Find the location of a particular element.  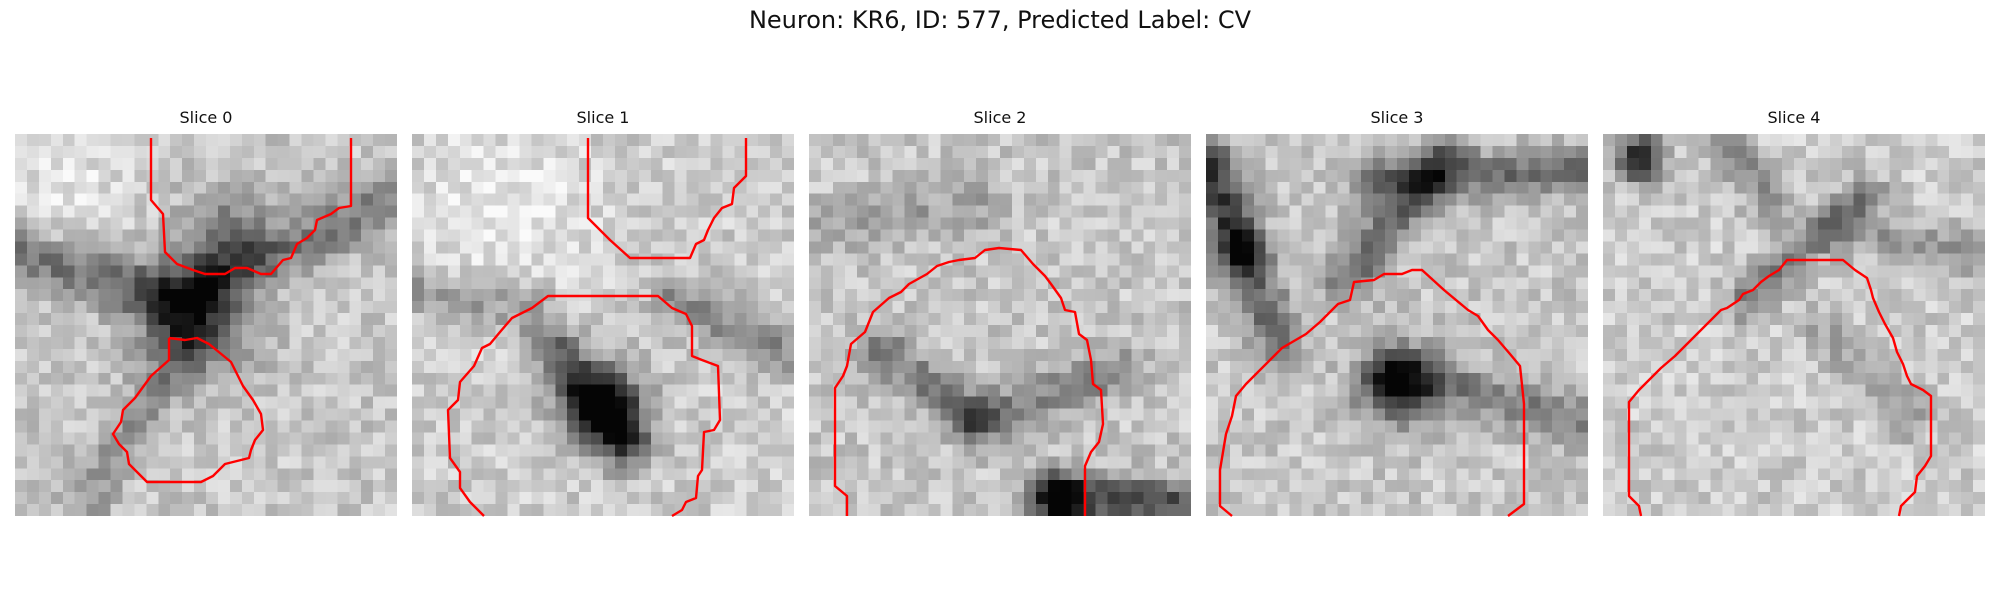

slice-panel-0: Slice 0 is located at coordinates (206, 312).